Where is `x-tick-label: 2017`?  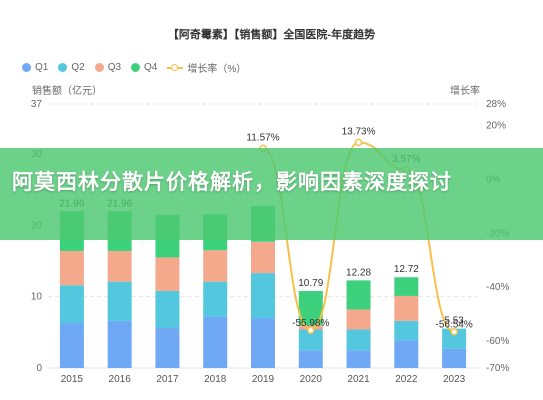 x-tick-label: 2017 is located at coordinates (167, 379).